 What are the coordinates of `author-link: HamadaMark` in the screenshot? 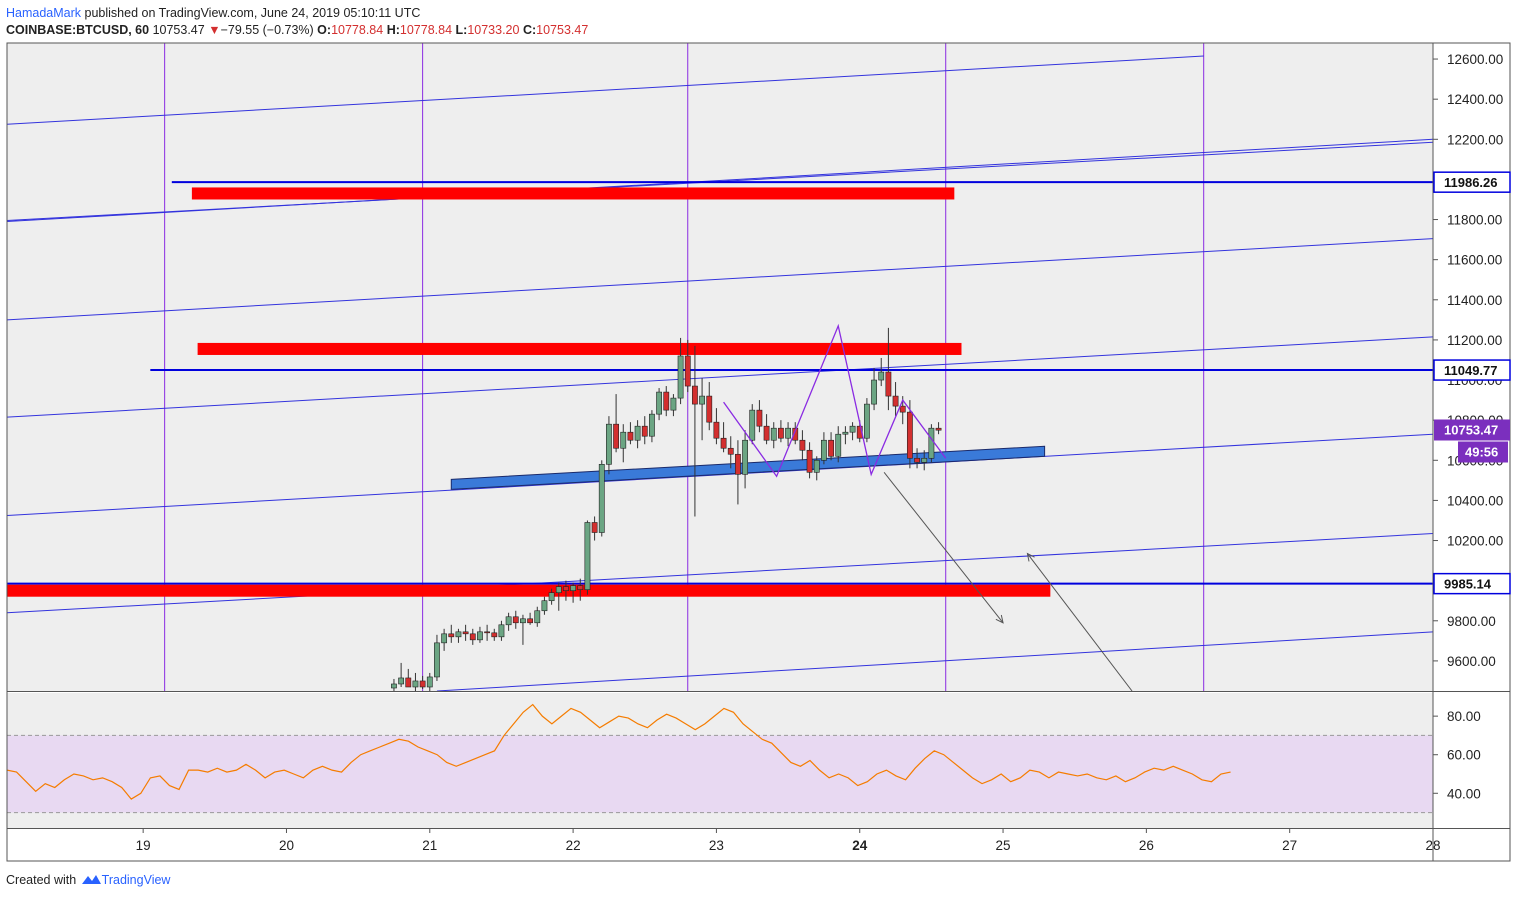 It's located at (44, 13).